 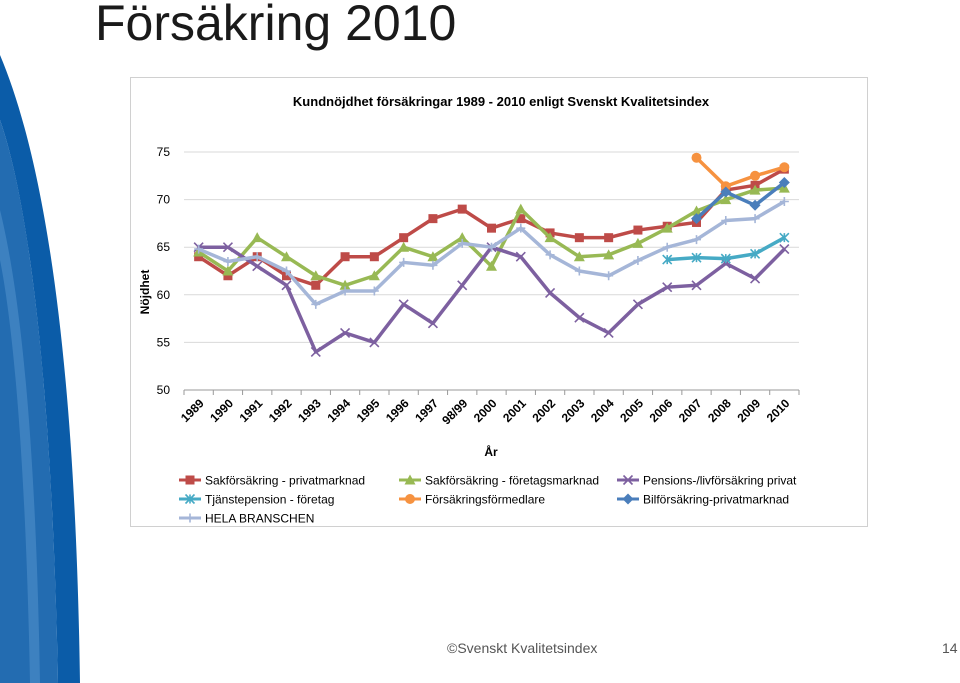 What do you see at coordinates (543, 410) in the screenshot?
I see `x-tick-label: 2002` at bounding box center [543, 410].